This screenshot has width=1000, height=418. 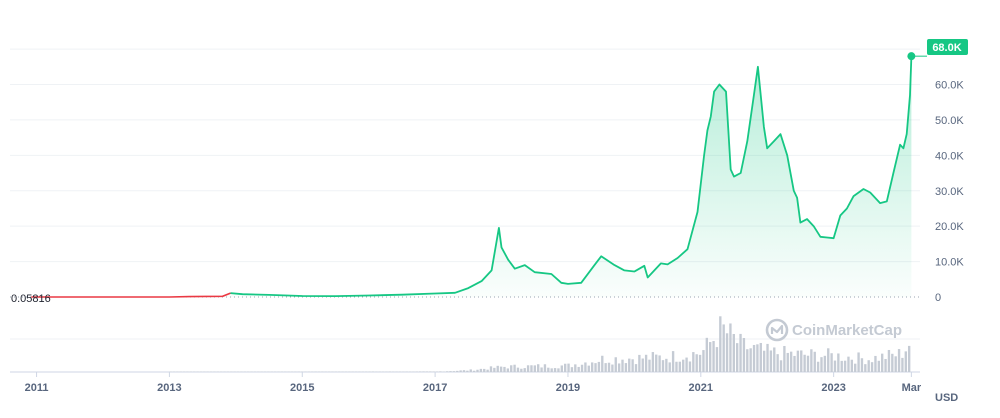 I want to click on price-line-early, so click(x=130, y=295).